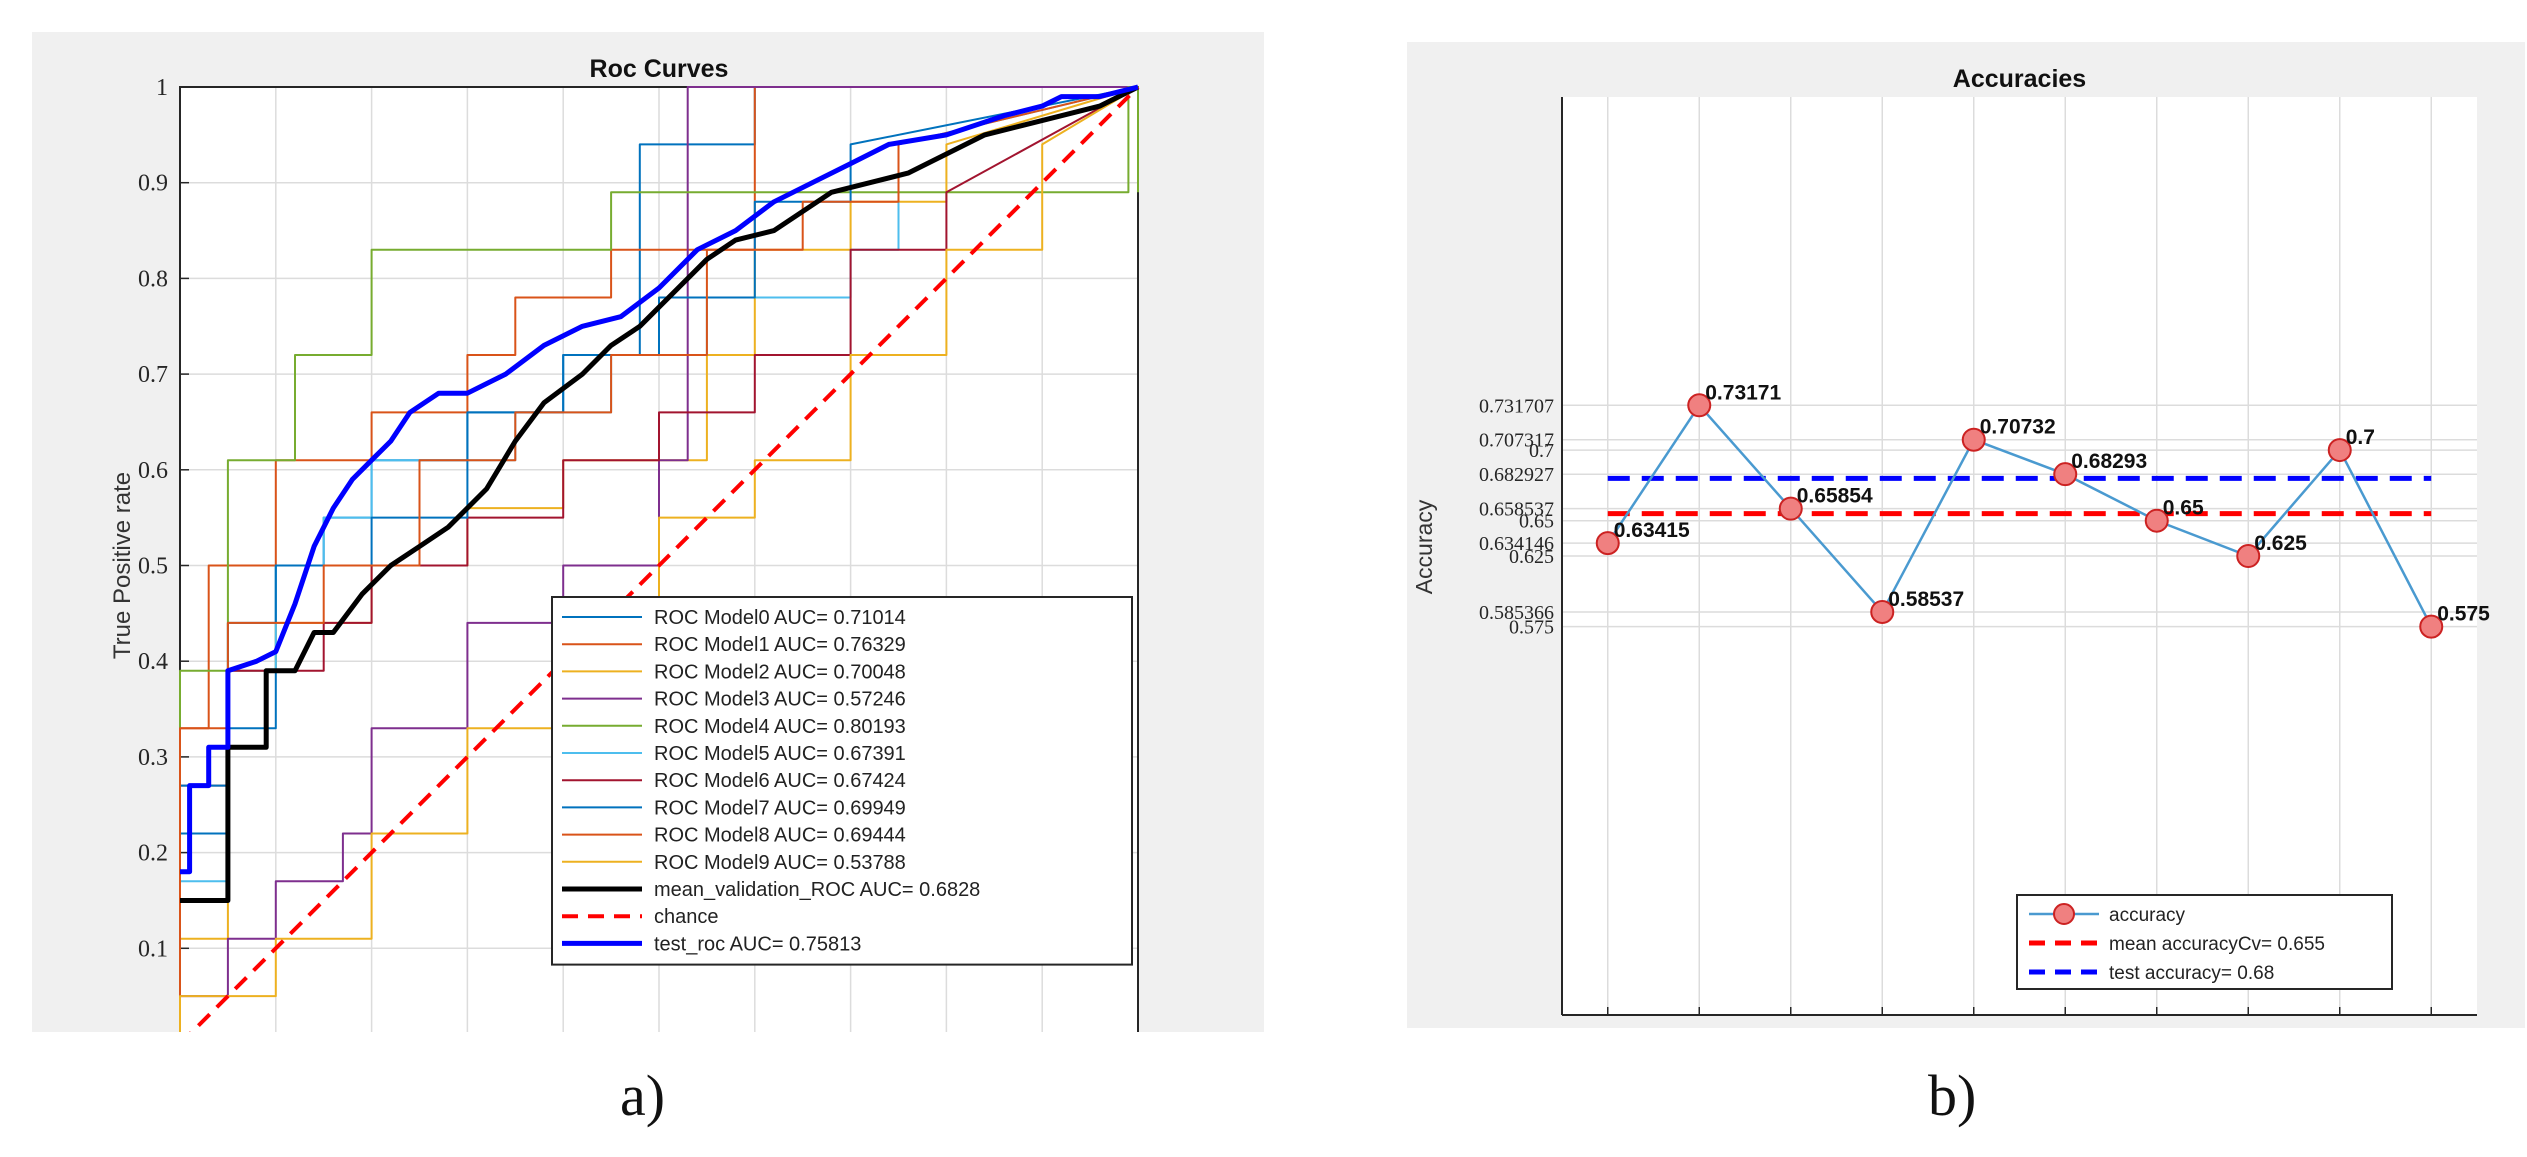 This screenshot has height=1157, width=2527. Describe the element at coordinates (780, 727) in the screenshot. I see `legend-entry: ROC Model4 AUC= 0.80193` at that location.